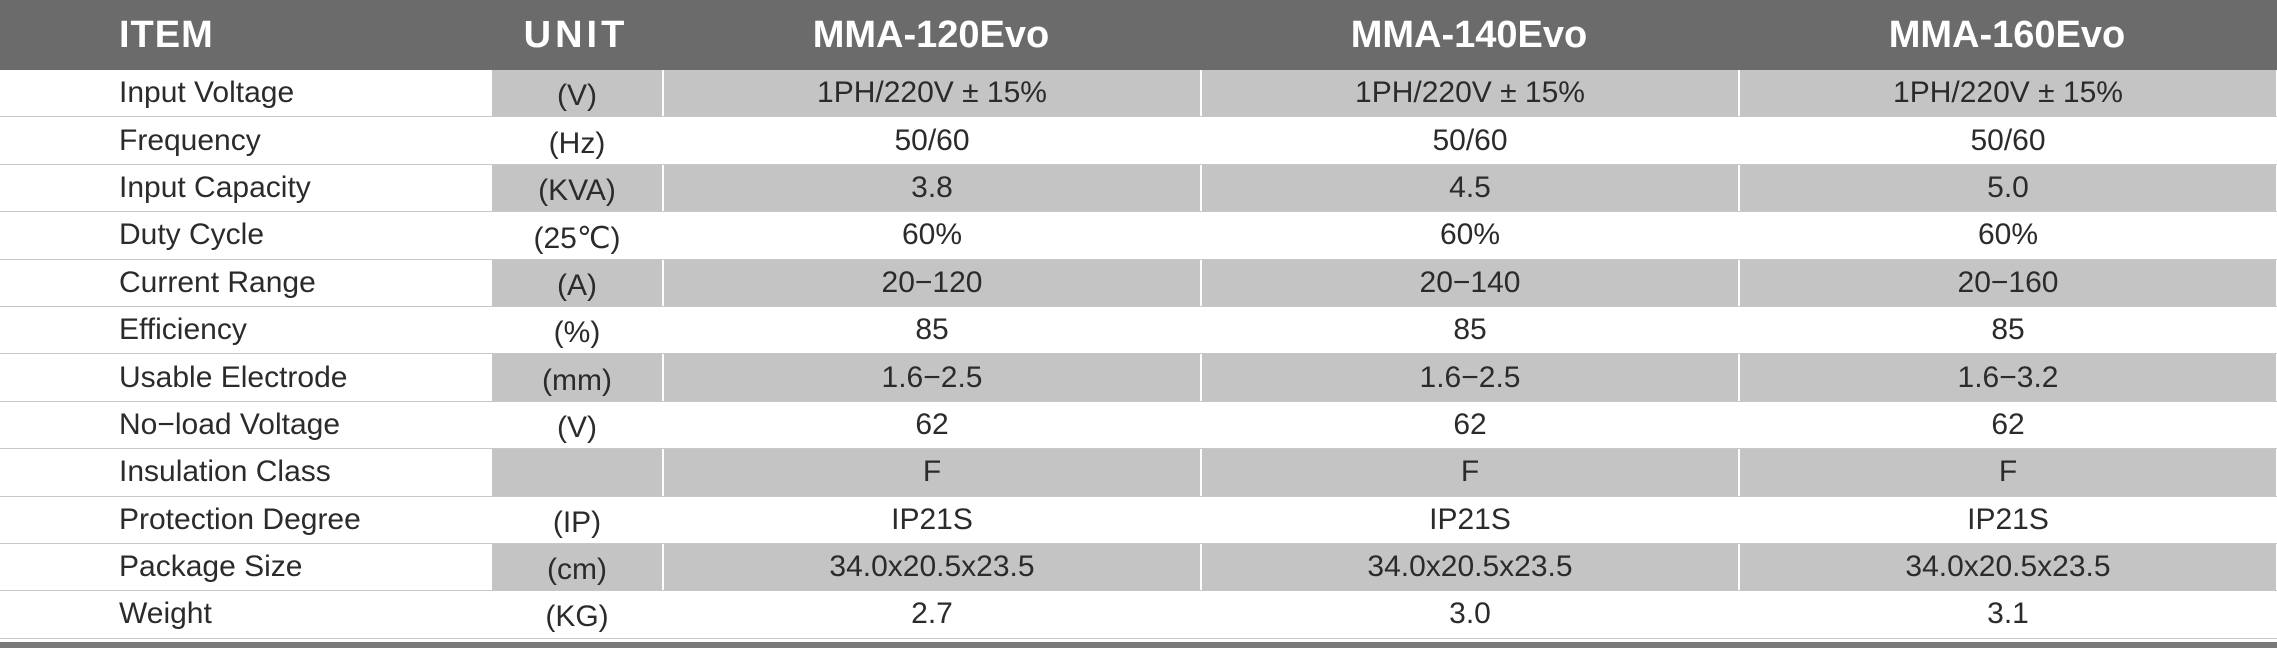 This screenshot has height=648, width=2277. I want to click on row-value-model-2: 3.0, so click(1469, 614).